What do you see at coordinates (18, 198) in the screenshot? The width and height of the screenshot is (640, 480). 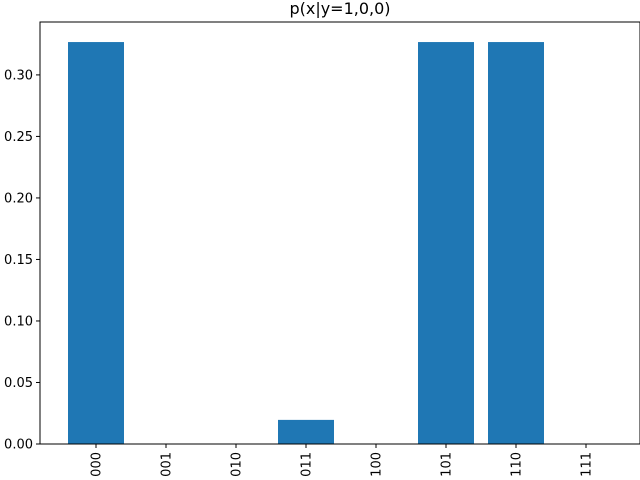 I see `y-tick-label: 0.20` at bounding box center [18, 198].